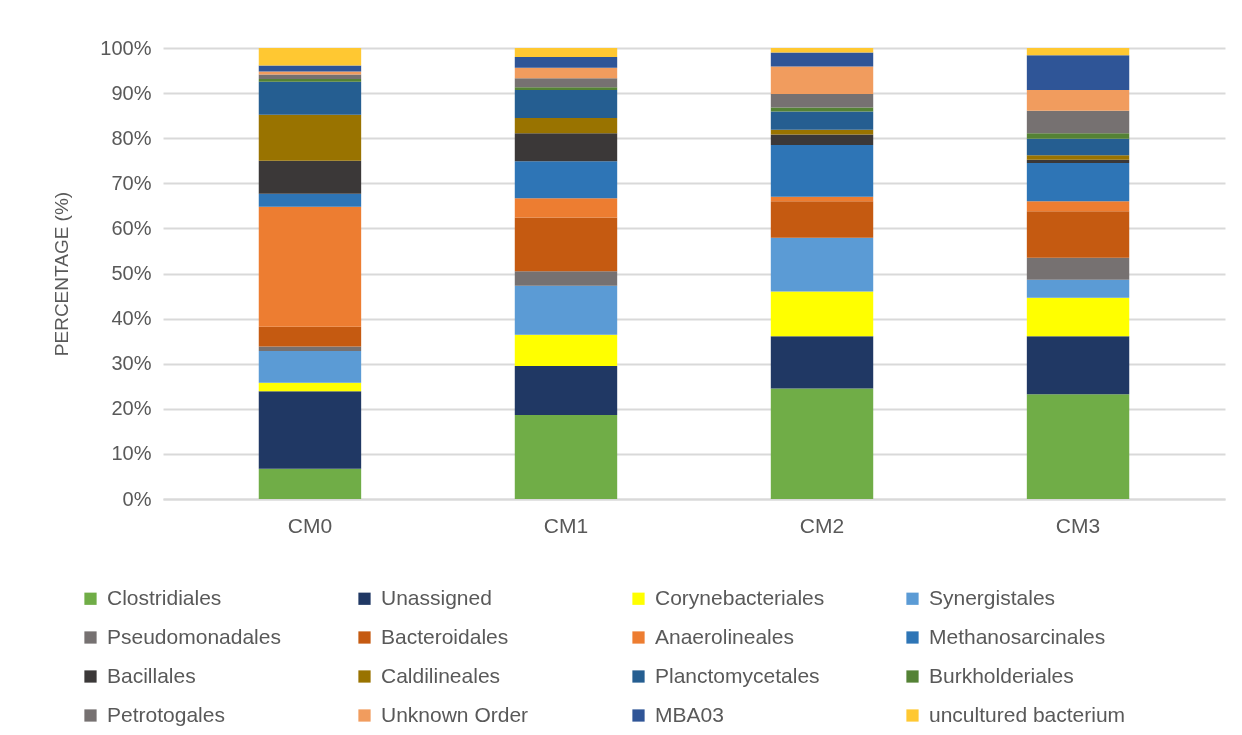 Image resolution: width=1242 pixels, height=735 pixels. What do you see at coordinates (441, 675) in the screenshot?
I see `legend-label: Caldilineales` at bounding box center [441, 675].